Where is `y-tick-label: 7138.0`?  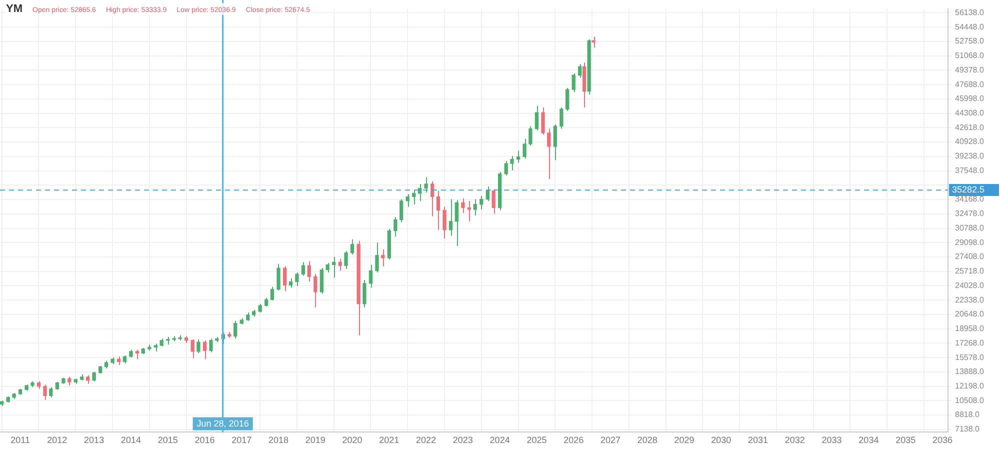
y-tick-label: 7138.0 is located at coordinates (967, 429).